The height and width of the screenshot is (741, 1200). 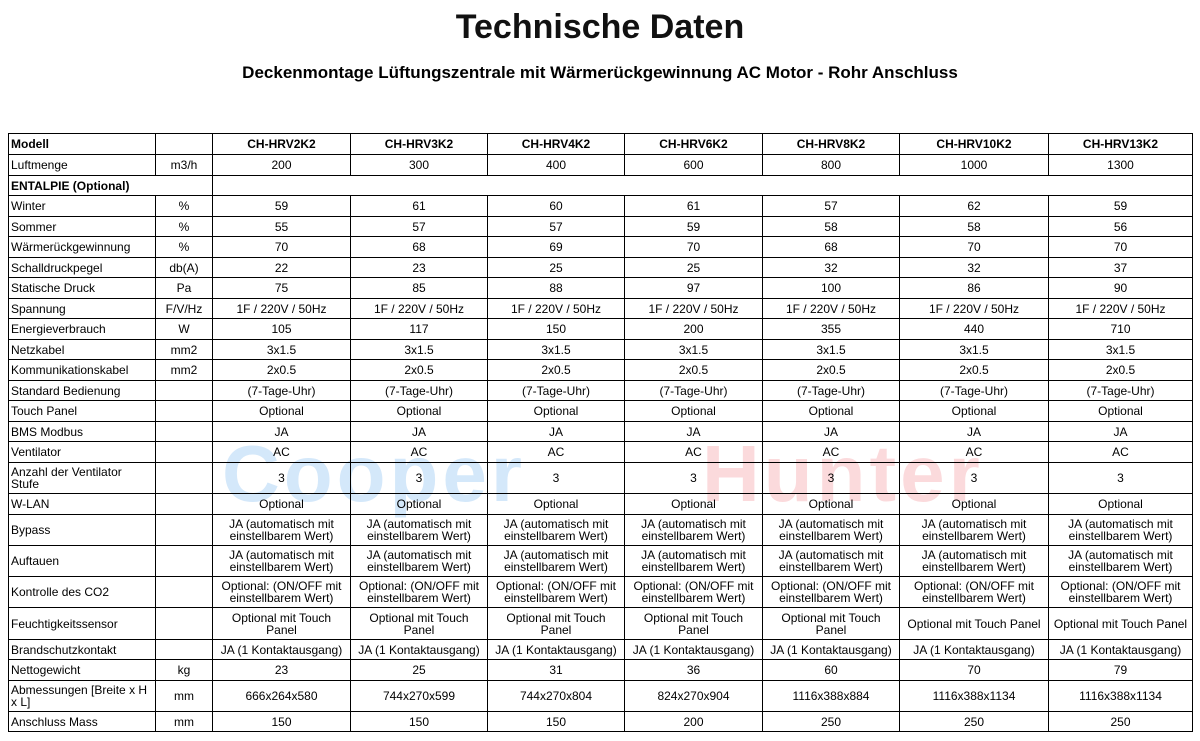 What do you see at coordinates (82, 561) in the screenshot?
I see `row-label: Auftauen` at bounding box center [82, 561].